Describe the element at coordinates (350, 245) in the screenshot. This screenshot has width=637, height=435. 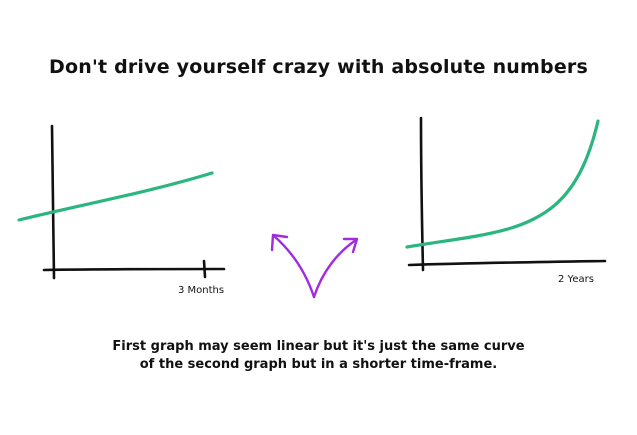
I see `arrow-right-head` at that location.